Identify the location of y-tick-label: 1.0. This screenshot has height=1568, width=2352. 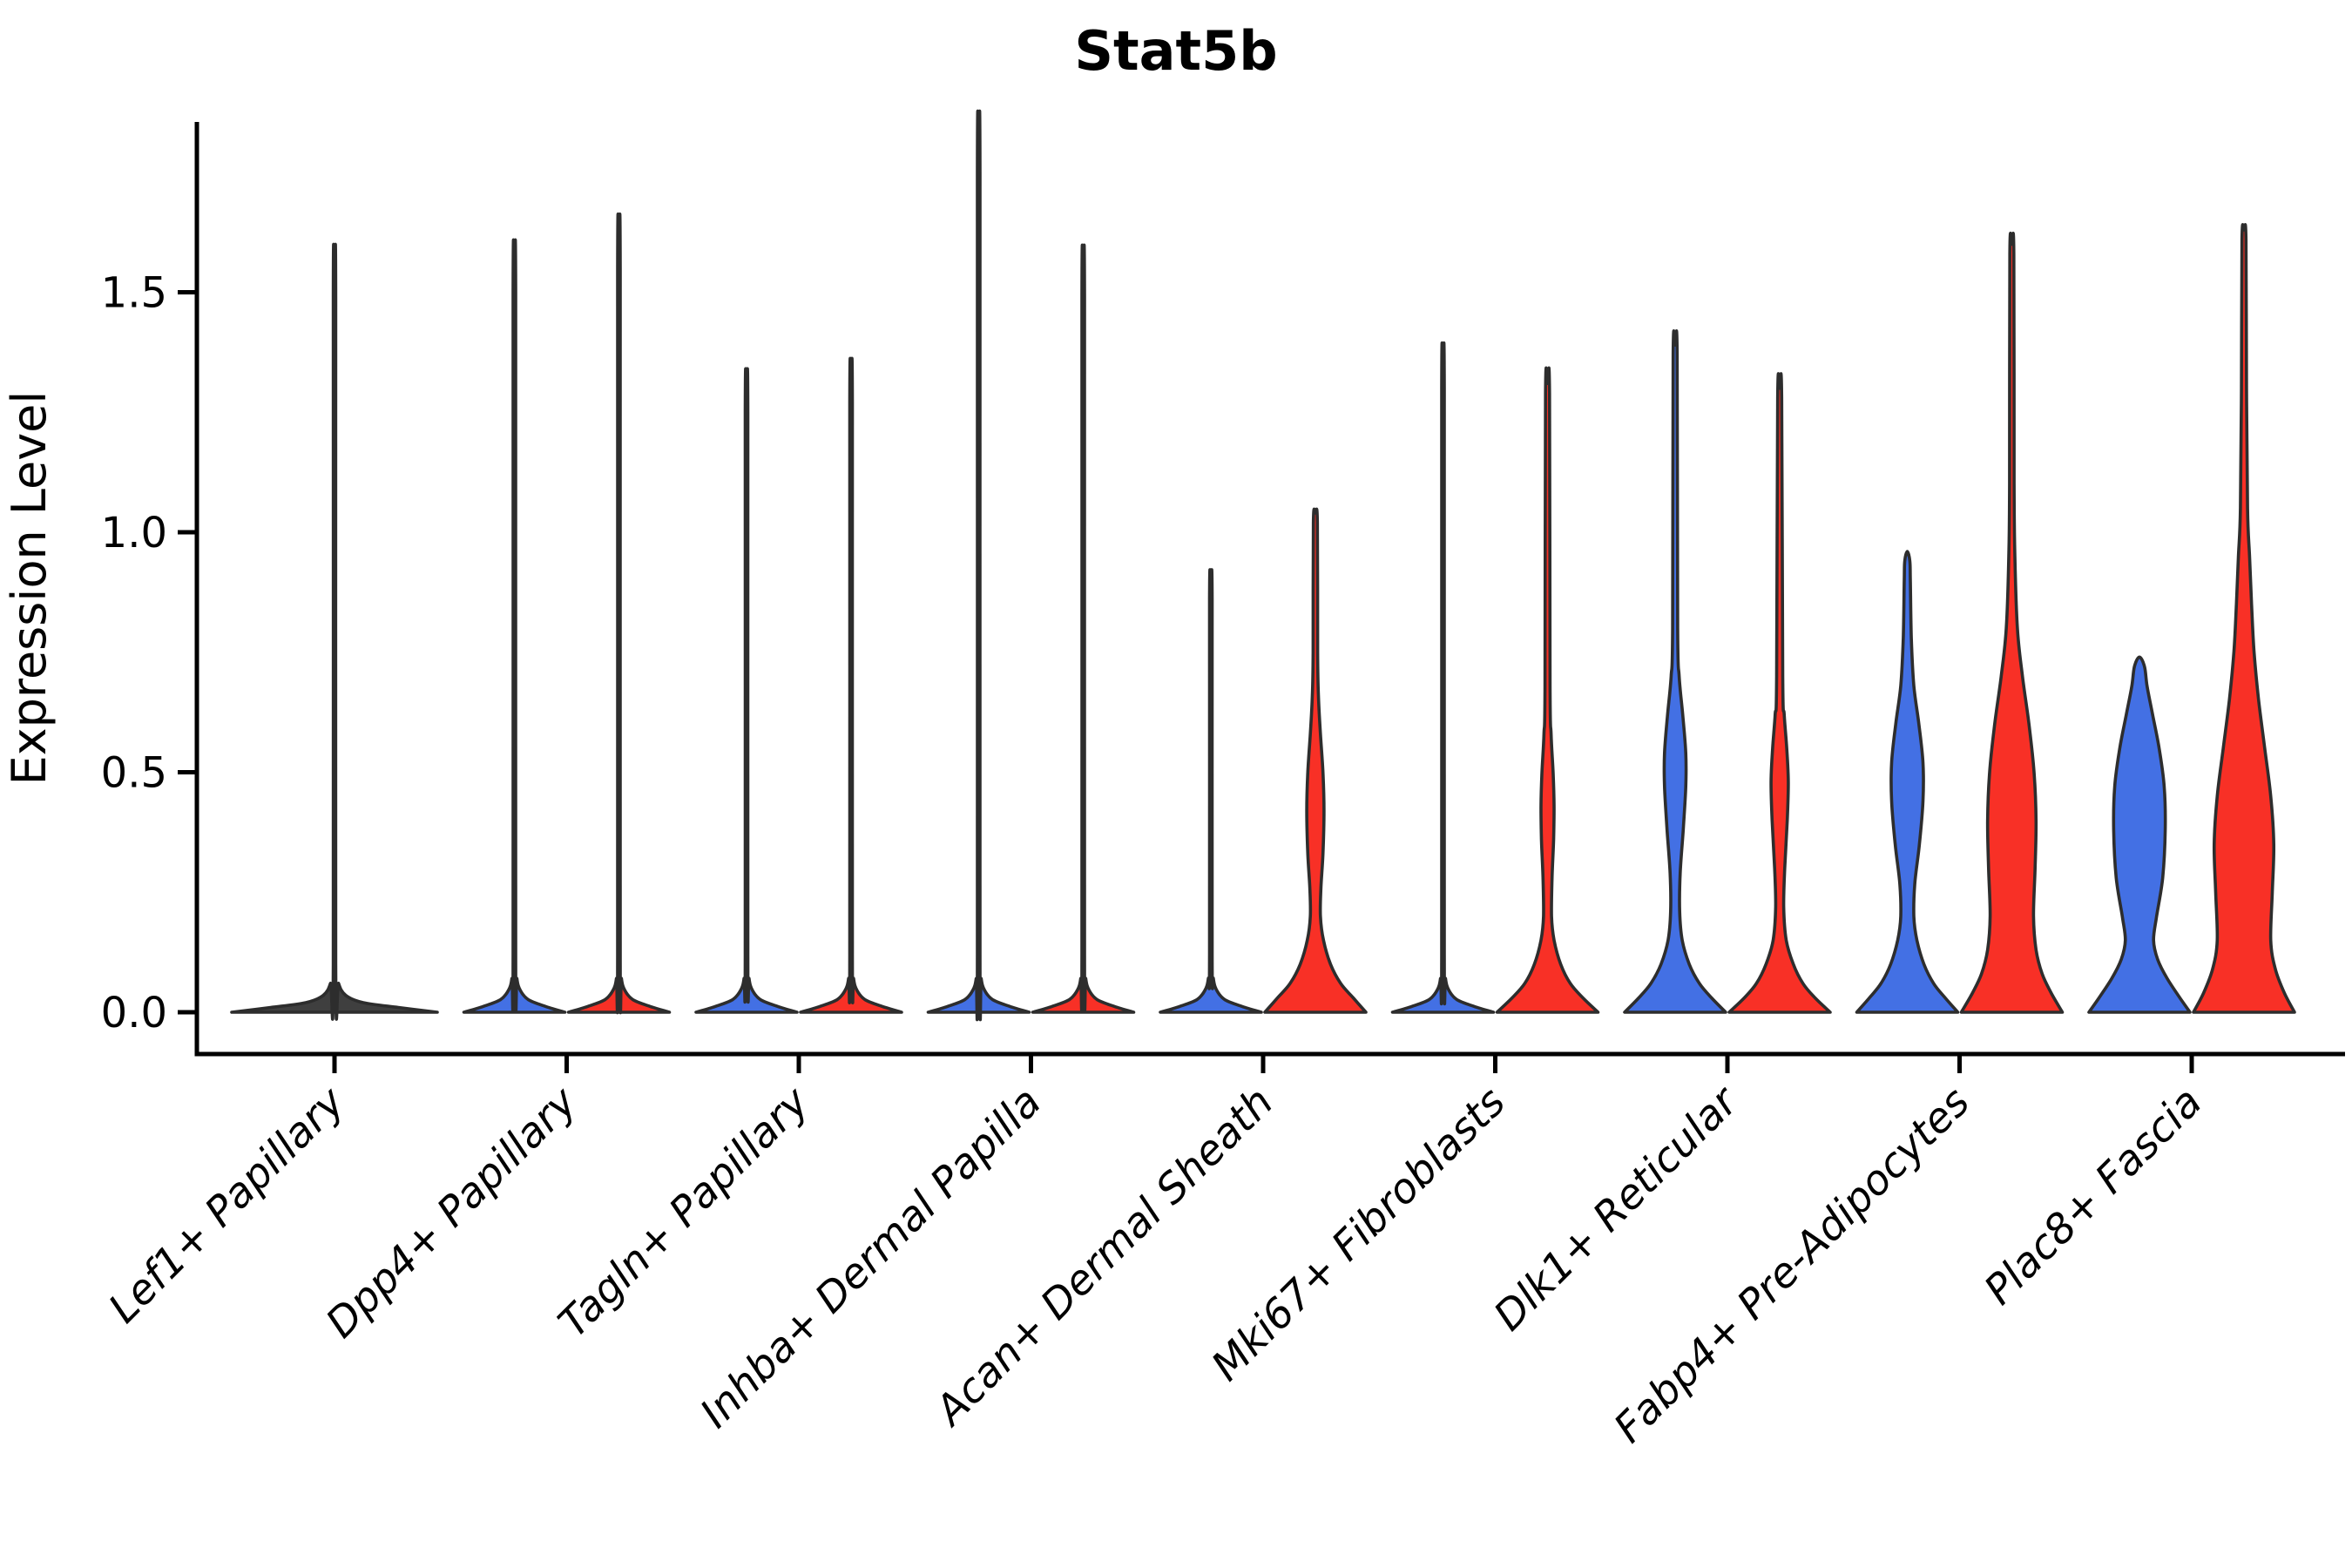
(134, 533).